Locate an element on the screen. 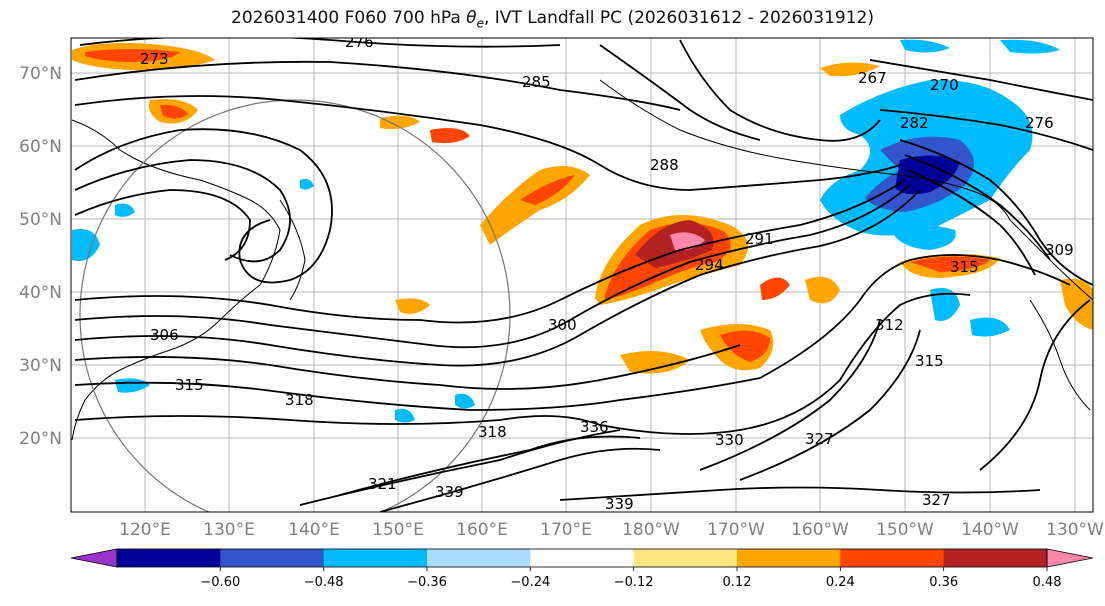 Image resolution: width=1105 pixels, height=606 pixels. contour-label: 309 is located at coordinates (1059, 250).